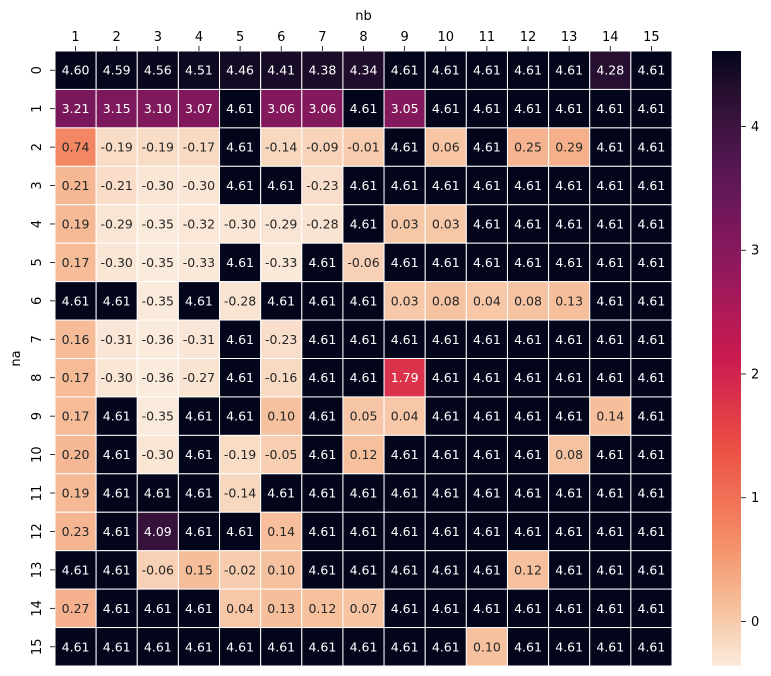  I want to click on cell-label: 4.60, so click(76, 70).